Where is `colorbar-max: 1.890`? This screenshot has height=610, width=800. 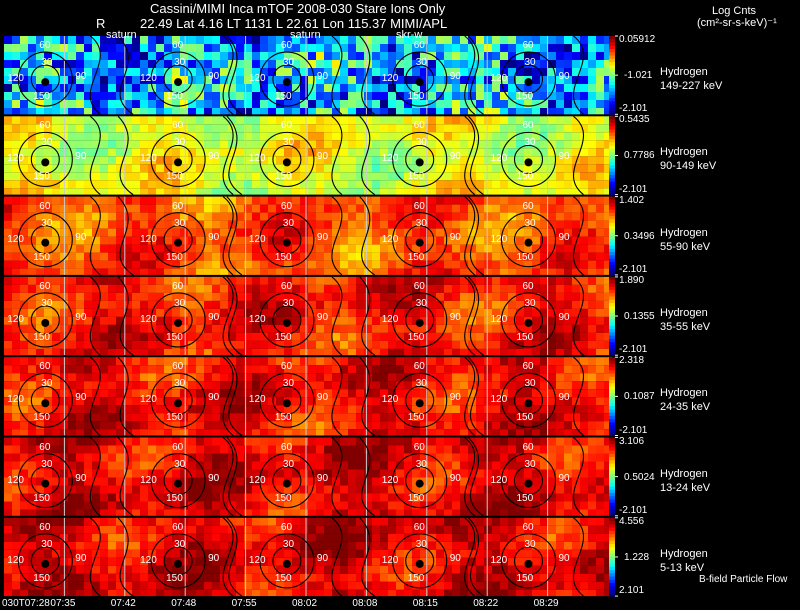
colorbar-max: 1.890 is located at coordinates (631, 280).